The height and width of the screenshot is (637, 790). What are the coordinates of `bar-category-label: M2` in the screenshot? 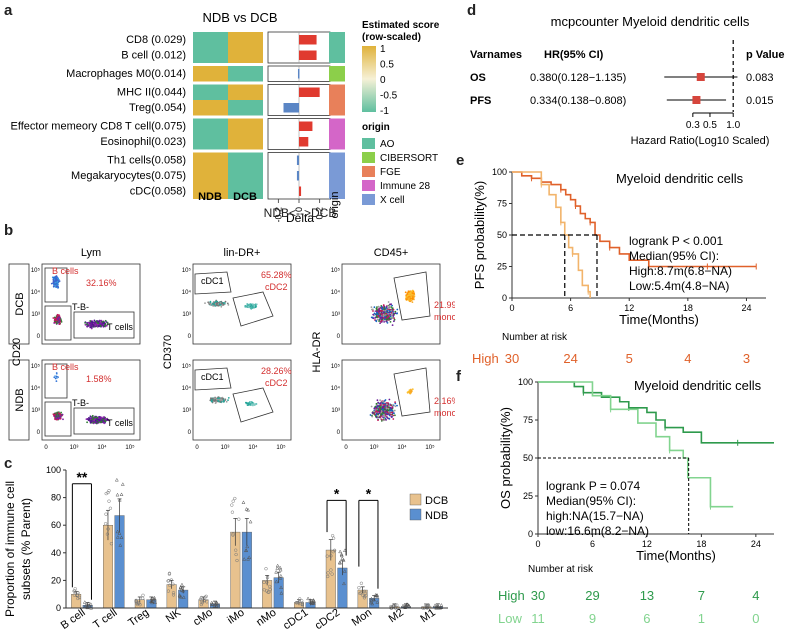 It's located at (396, 616).